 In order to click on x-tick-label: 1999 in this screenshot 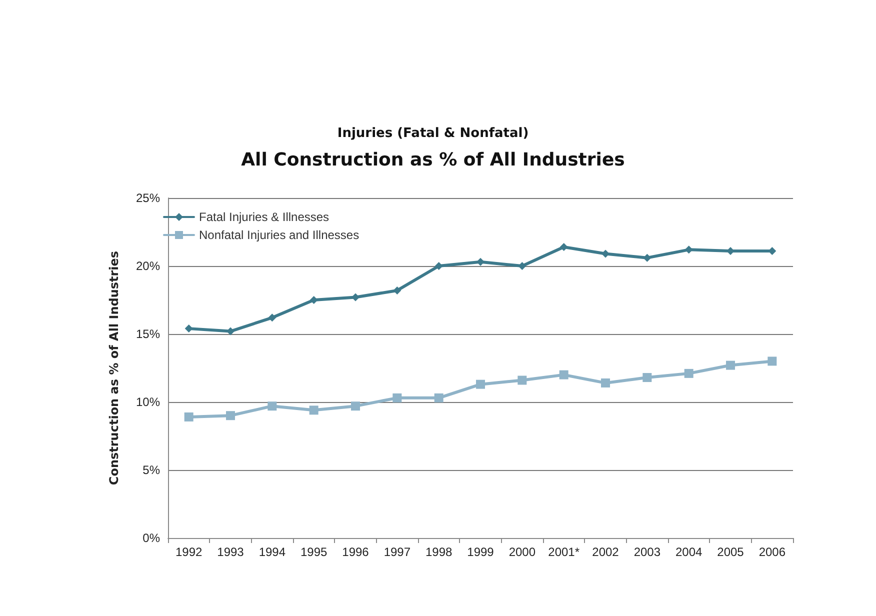, I will do `click(480, 552)`.